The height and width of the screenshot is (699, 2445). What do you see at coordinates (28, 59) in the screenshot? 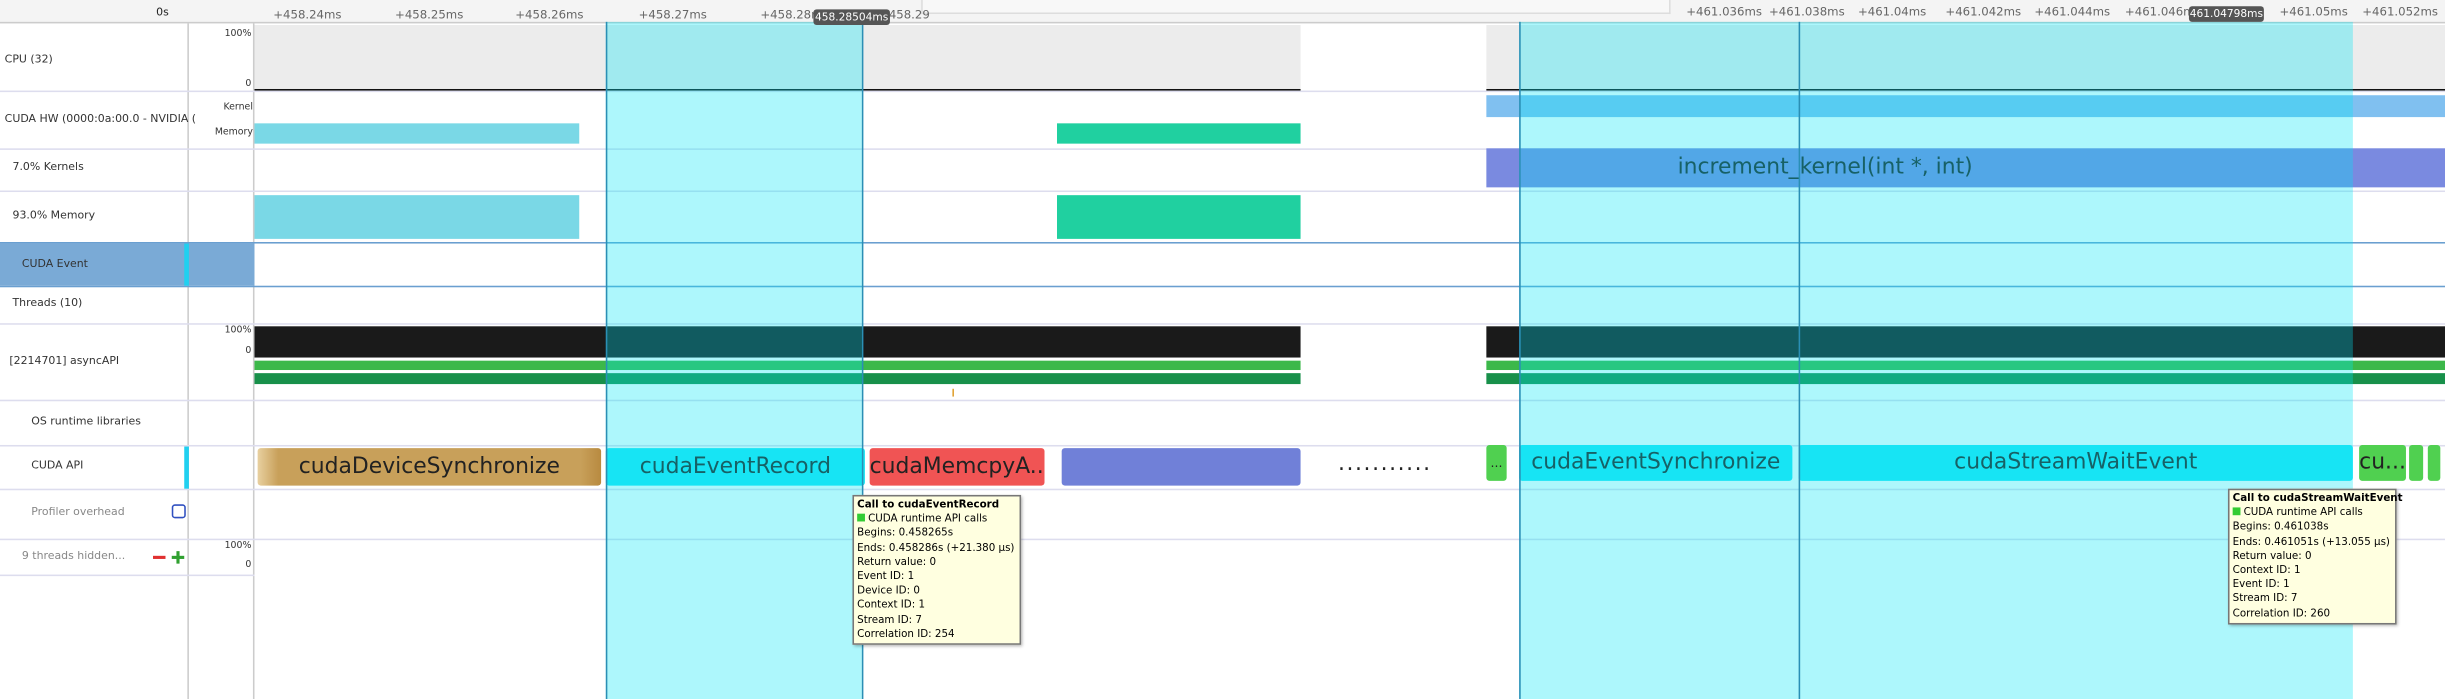
I see `row-label: CPU (32)` at bounding box center [28, 59].